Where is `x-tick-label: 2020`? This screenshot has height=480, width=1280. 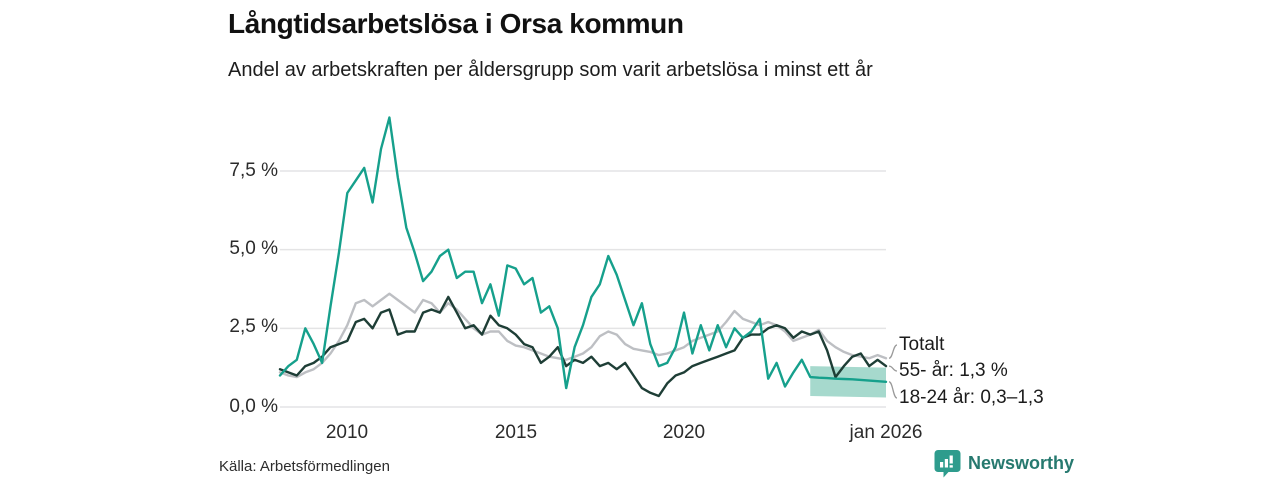
x-tick-label: 2020 is located at coordinates (684, 432).